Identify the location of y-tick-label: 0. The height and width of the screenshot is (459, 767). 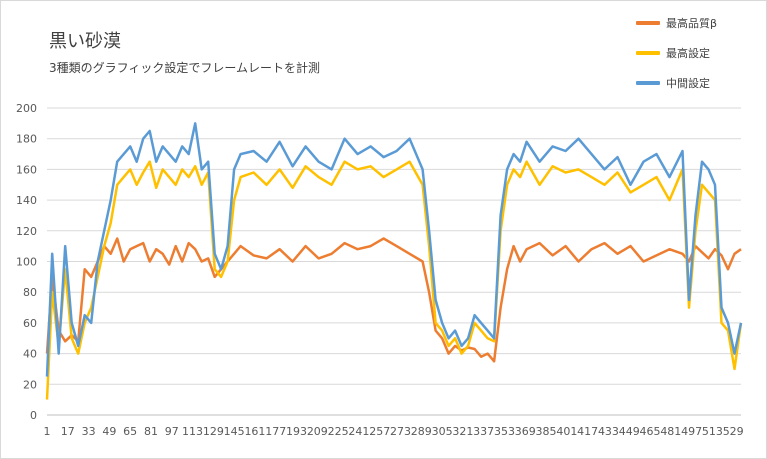
(33, 415).